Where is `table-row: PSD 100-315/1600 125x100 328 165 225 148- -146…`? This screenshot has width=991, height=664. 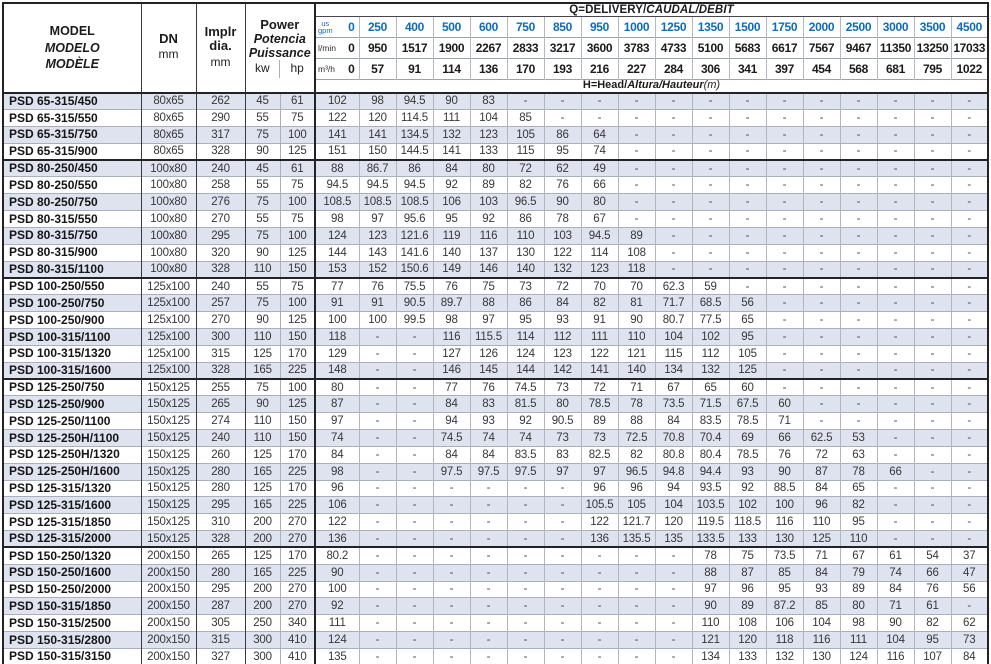
table-row: PSD 100-315/1600 125x100 328 165 225 148- -146… is located at coordinates (495, 370).